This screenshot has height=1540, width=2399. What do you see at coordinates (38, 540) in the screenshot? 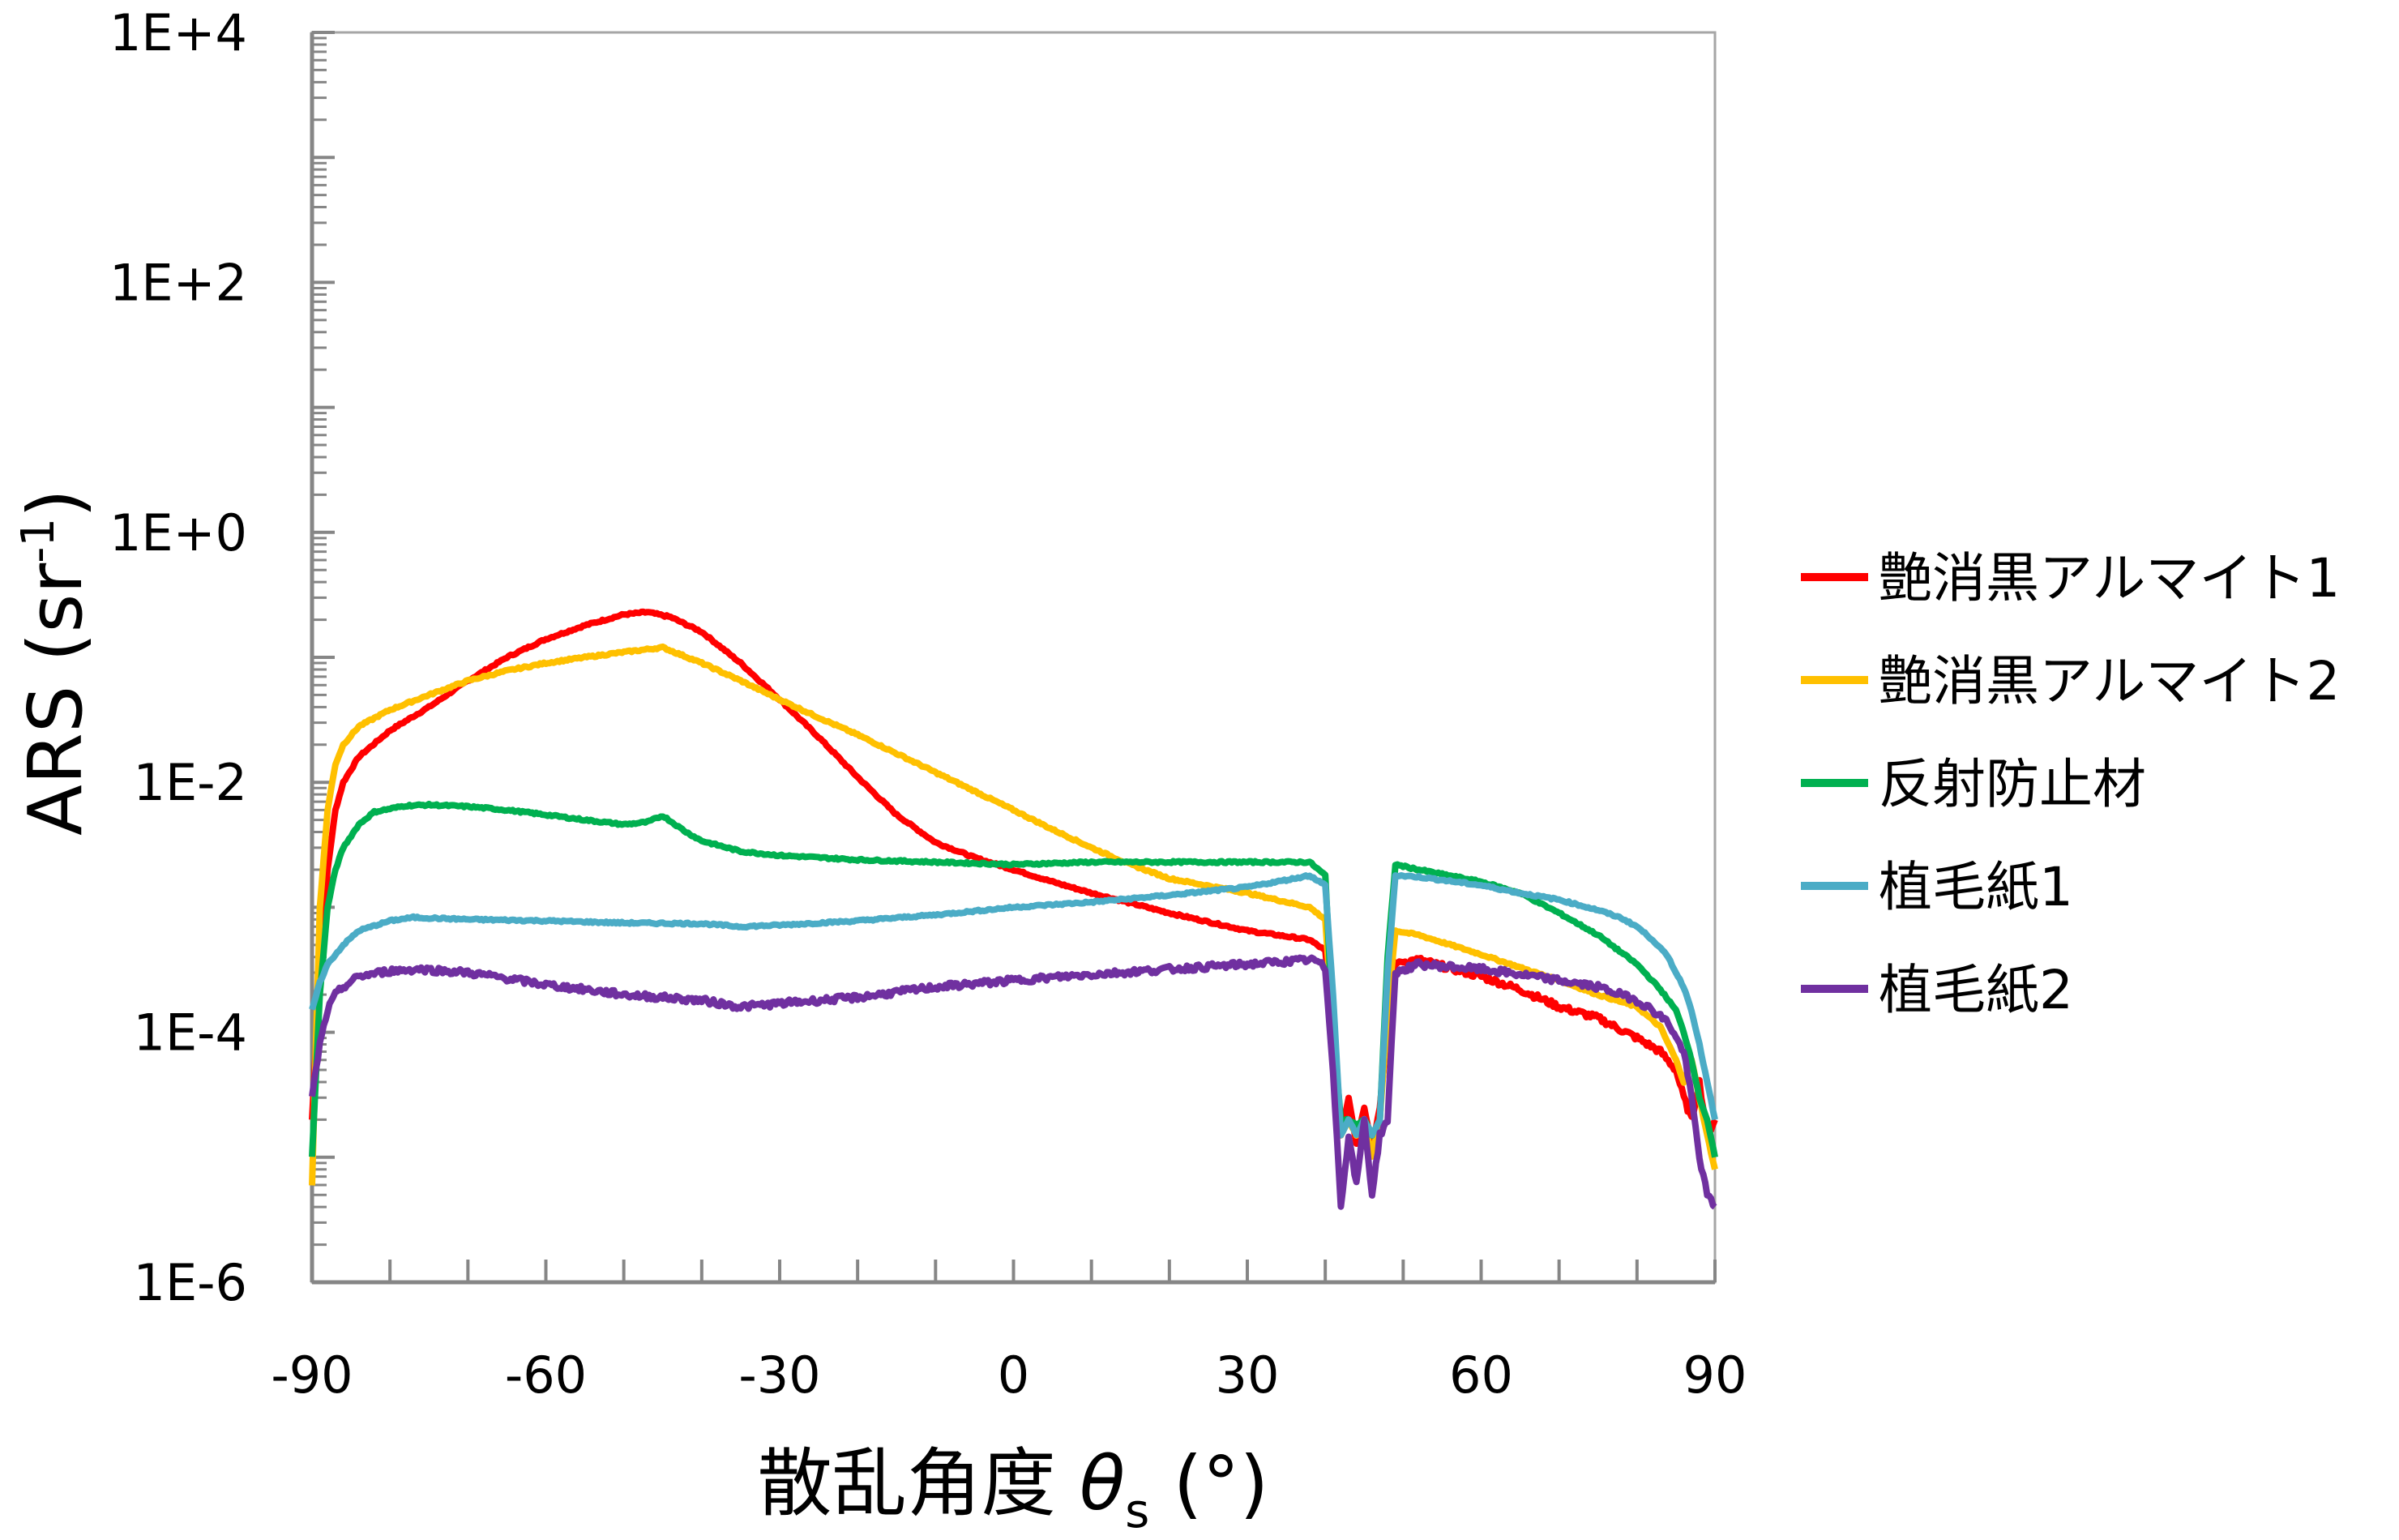
I see `y-axis-title-superscript: -1` at bounding box center [38, 540].